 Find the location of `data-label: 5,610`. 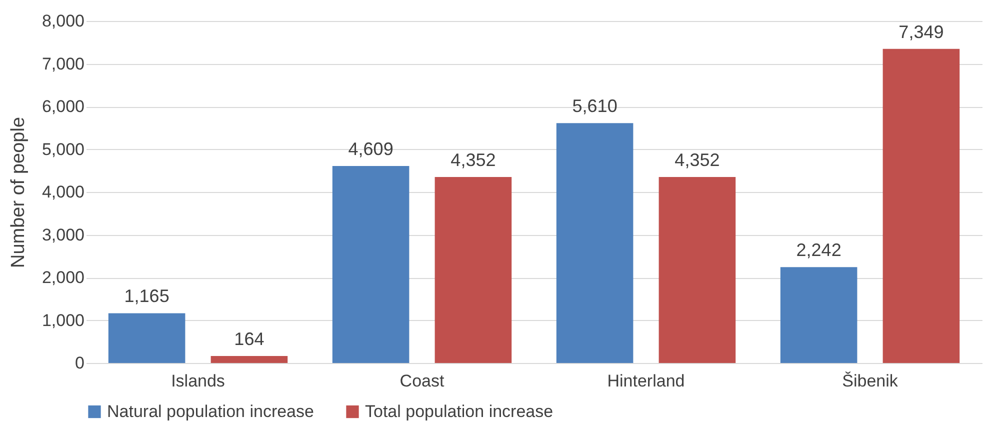

data-label: 5,610 is located at coordinates (595, 106).